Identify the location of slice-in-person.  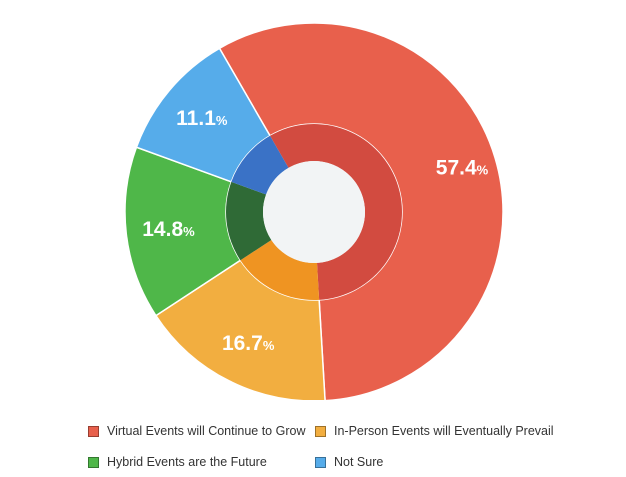
(240, 329).